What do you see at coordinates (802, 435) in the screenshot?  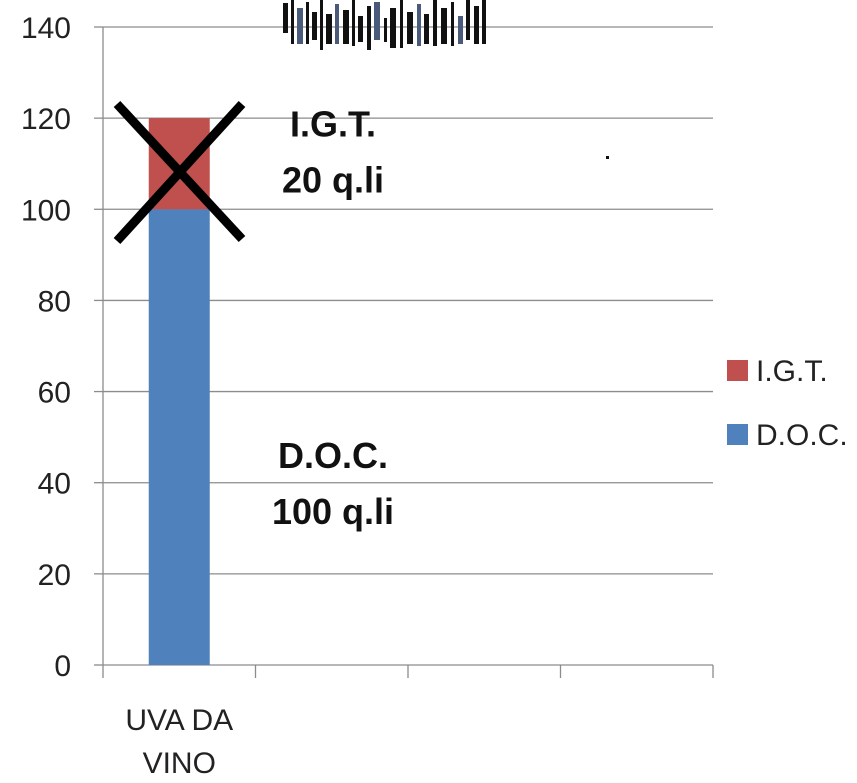 I see `legend-label-doc: D.O.C.` at bounding box center [802, 435].